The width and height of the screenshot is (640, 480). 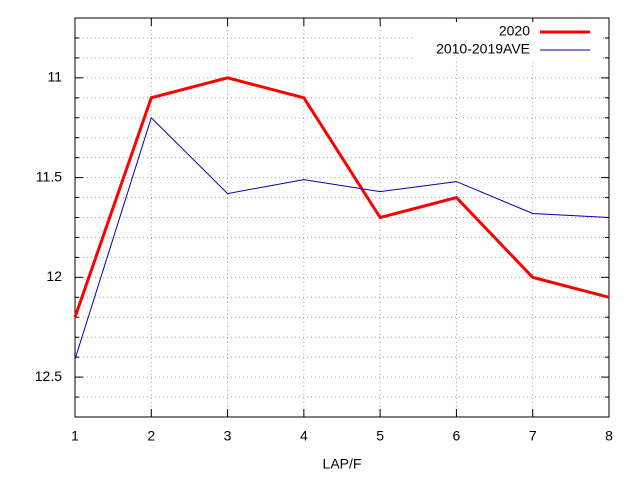 What do you see at coordinates (54, 77) in the screenshot?
I see `y-tick-label: 11` at bounding box center [54, 77].